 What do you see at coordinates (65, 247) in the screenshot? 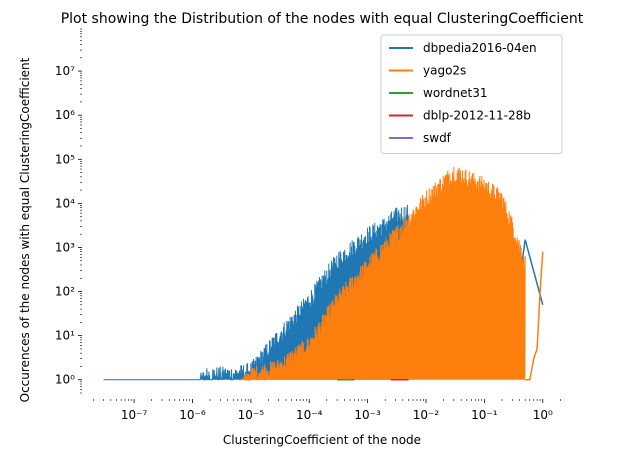
I see `y-tick-label: 10³` at bounding box center [65, 247].